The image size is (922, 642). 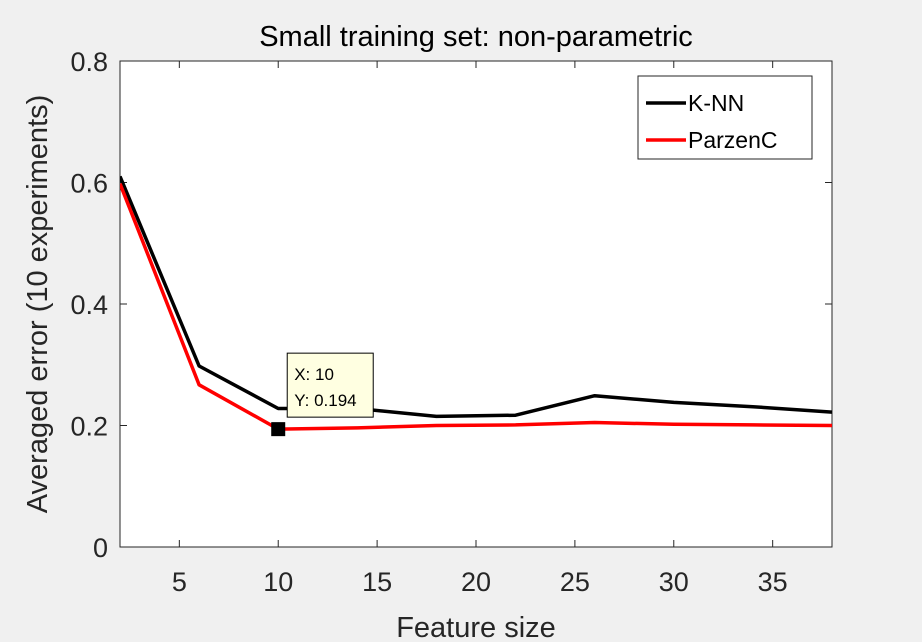 I want to click on x-tick-label: 5, so click(x=179, y=582).